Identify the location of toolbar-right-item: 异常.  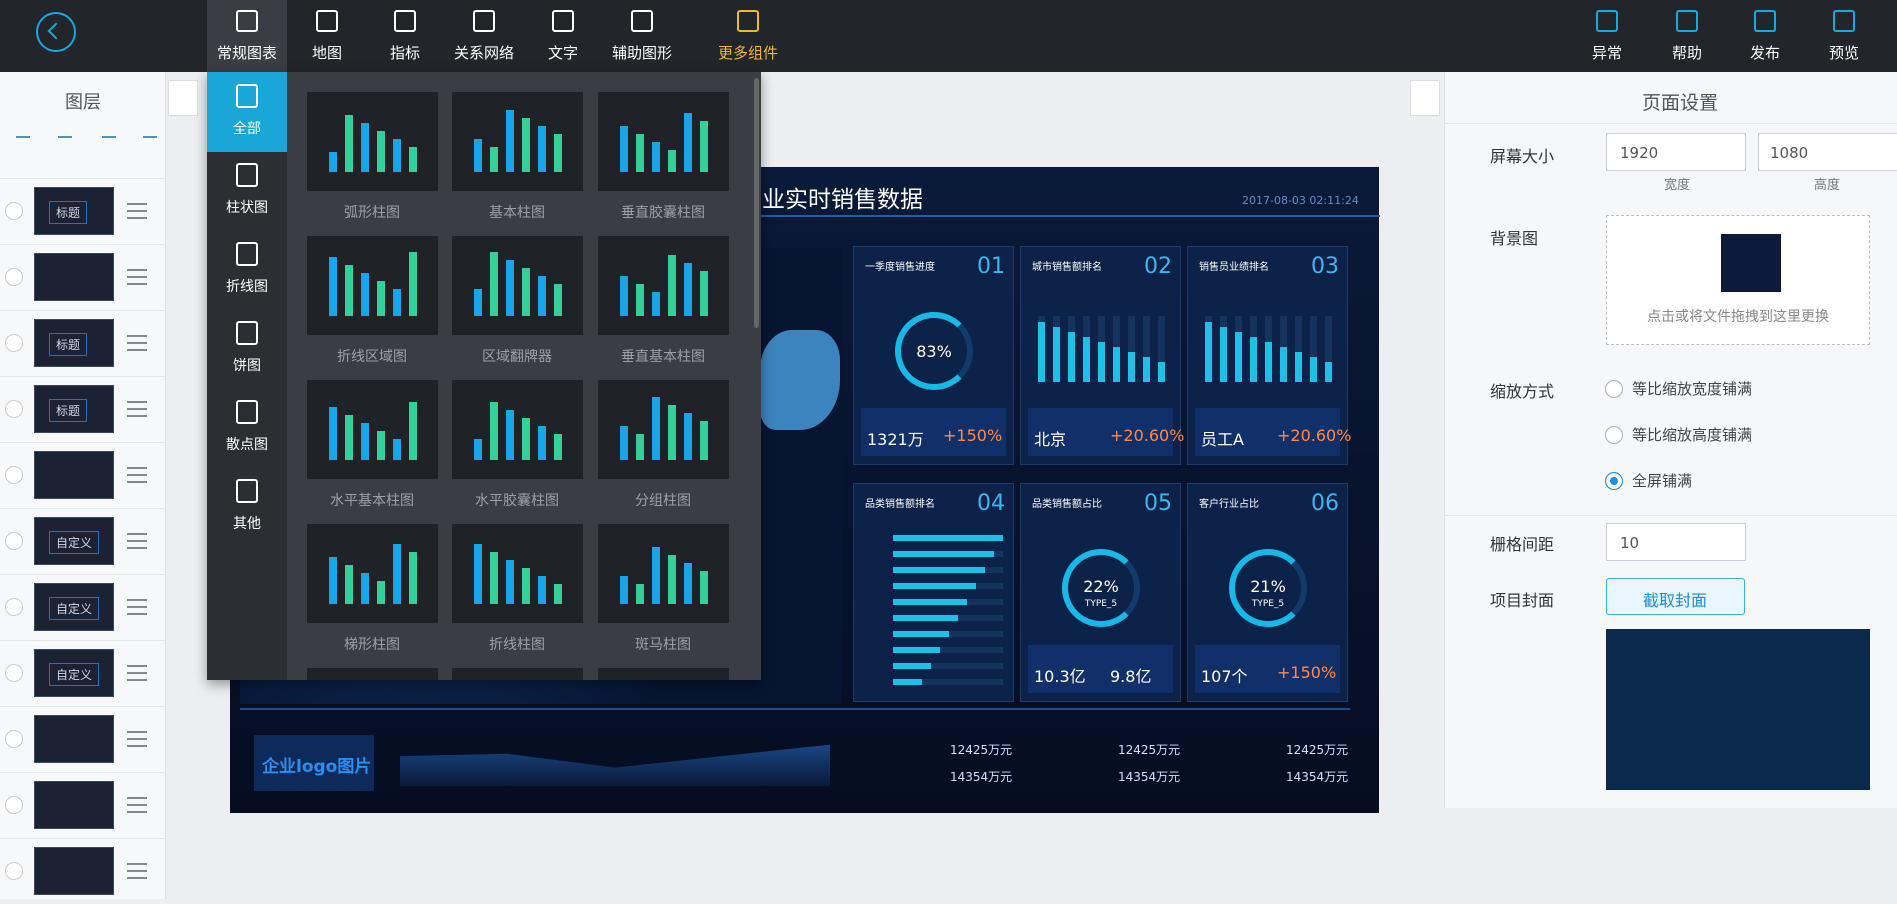
(1606, 53).